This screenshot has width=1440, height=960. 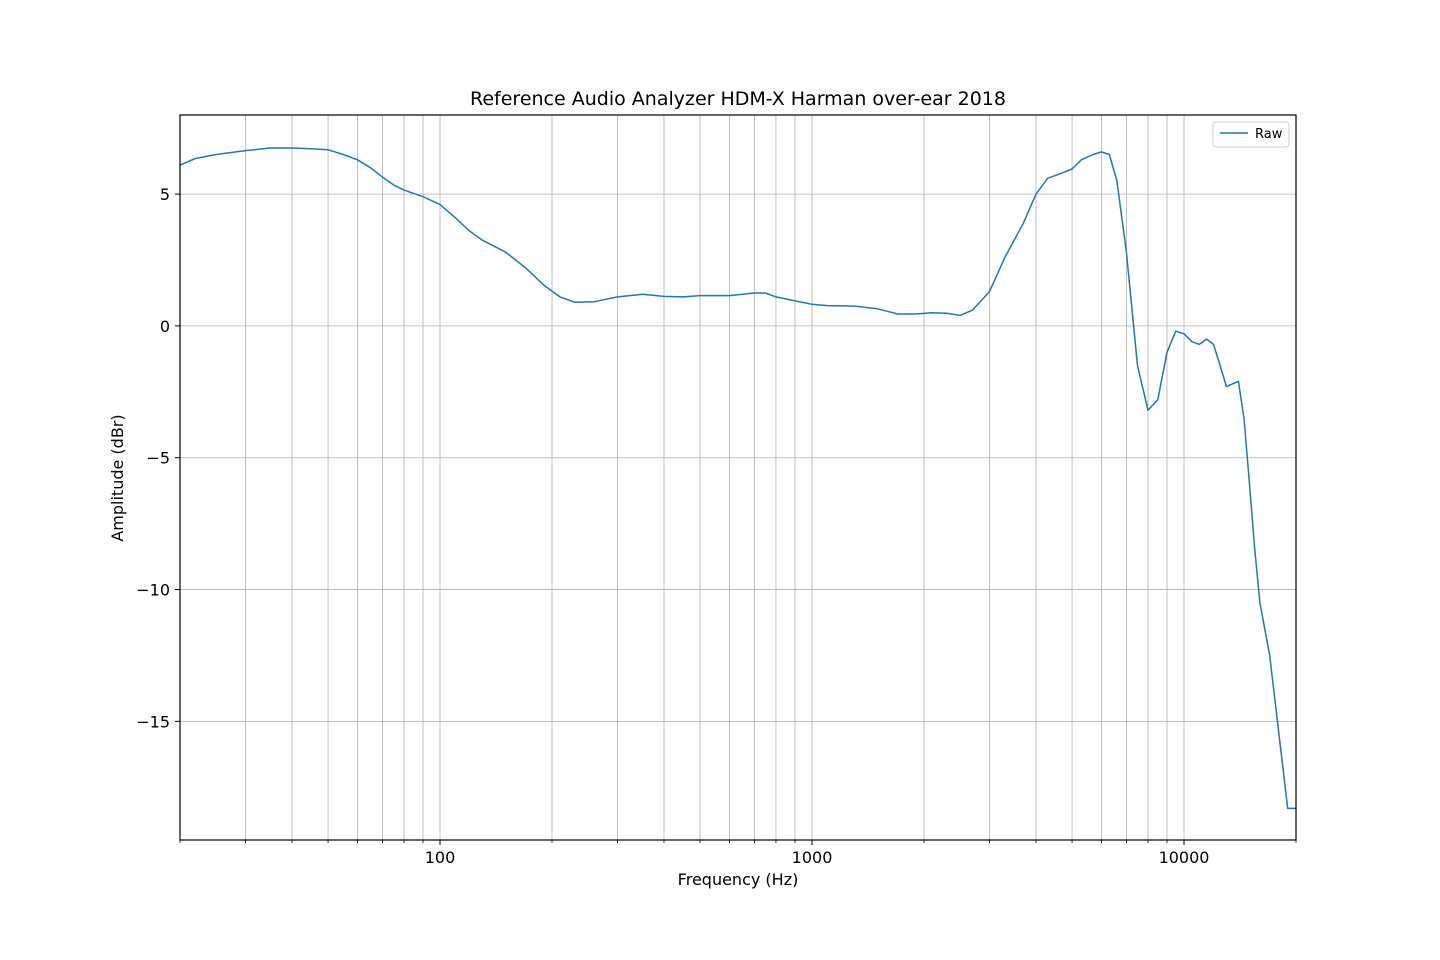 What do you see at coordinates (1269, 134) in the screenshot?
I see `legend-label-raw: Raw` at bounding box center [1269, 134].